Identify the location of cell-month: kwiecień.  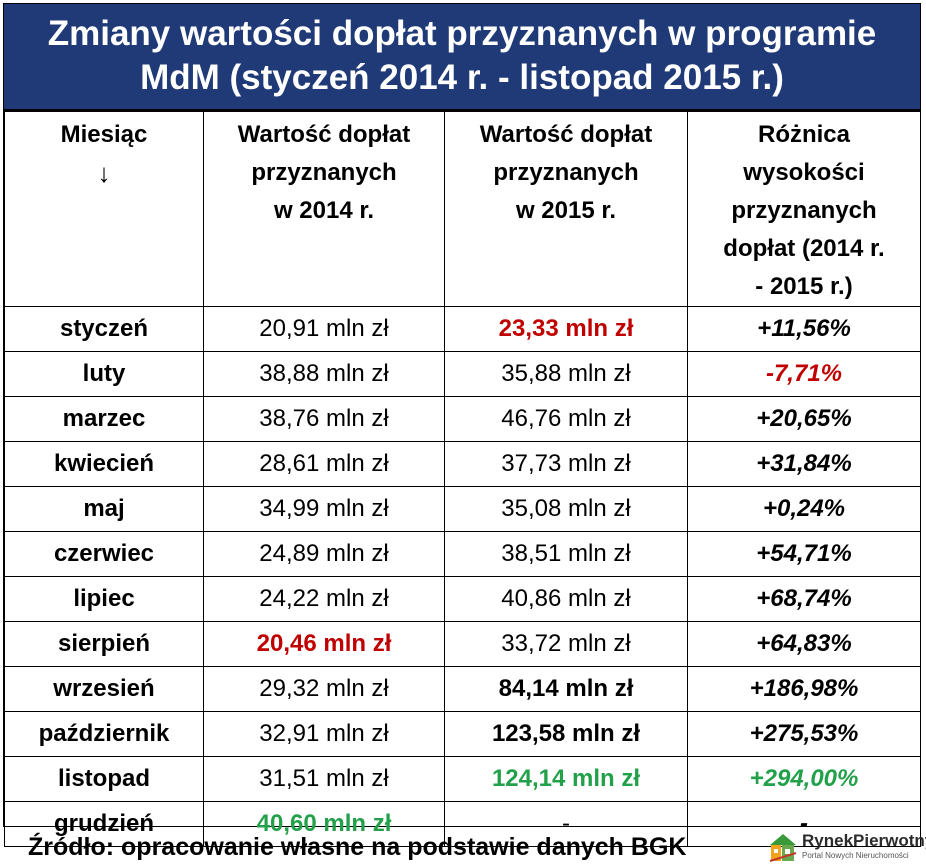
(104, 464).